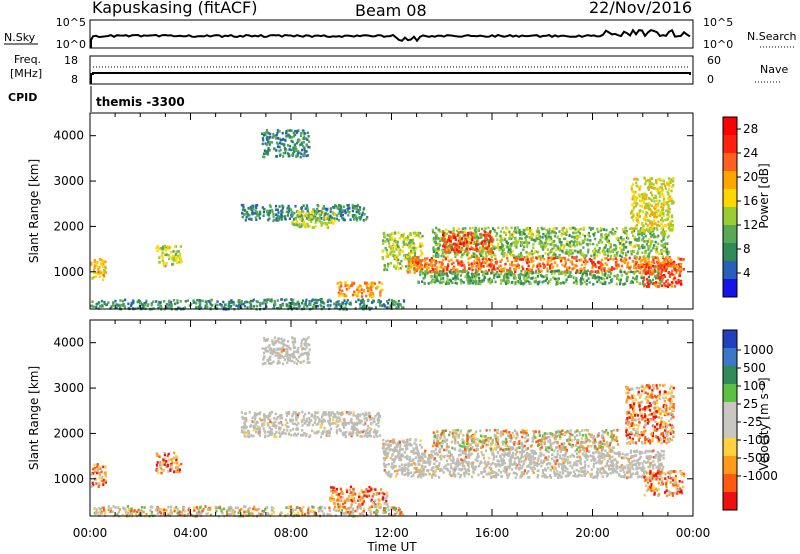  Describe the element at coordinates (71, 22) in the screenshot. I see `nsky-tick-top: 10^5` at that location.